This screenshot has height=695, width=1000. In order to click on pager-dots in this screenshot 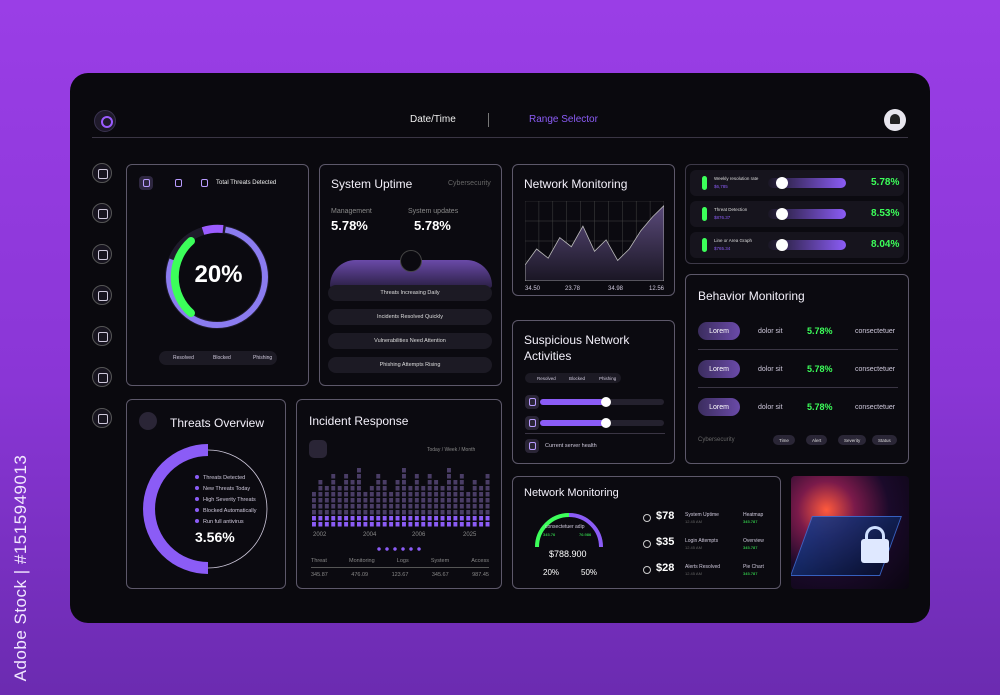, I will do `click(398, 549)`.